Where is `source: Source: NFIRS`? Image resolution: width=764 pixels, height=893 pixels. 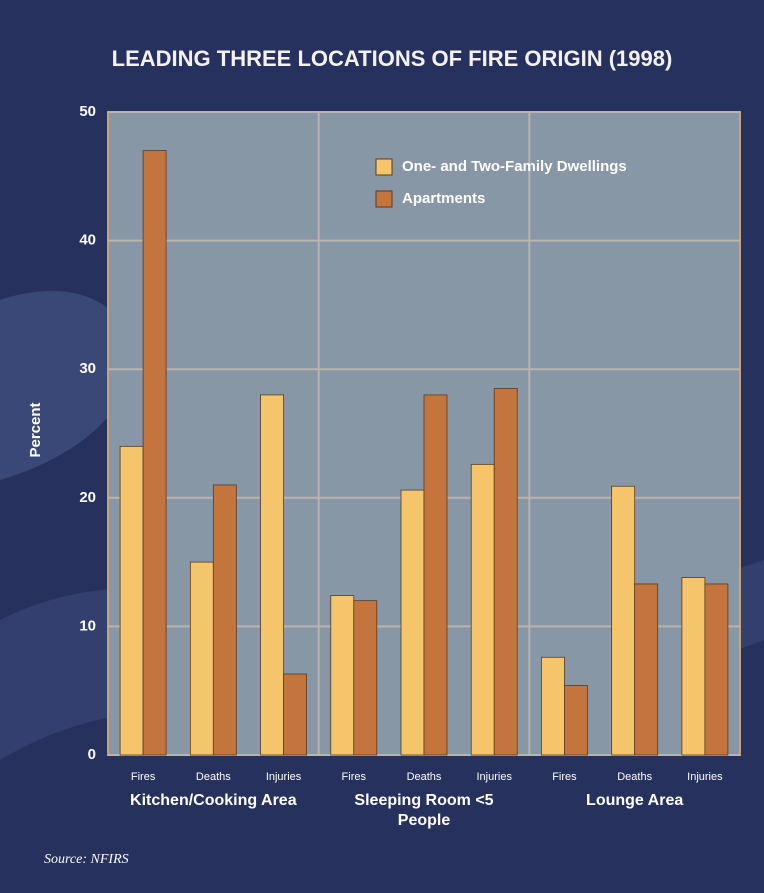 source: Source: NFIRS is located at coordinates (86, 859).